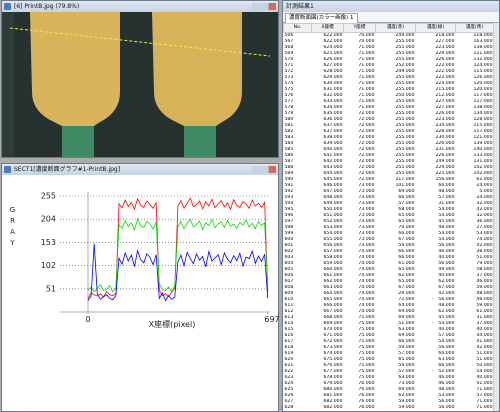 Image resolution: width=500 pixels, height=412 pixels. What do you see at coordinates (389, 228) in the screenshot?
I see `table-row: 598 653.000 73.000 70.000 48.000 27.000` at bounding box center [389, 228].